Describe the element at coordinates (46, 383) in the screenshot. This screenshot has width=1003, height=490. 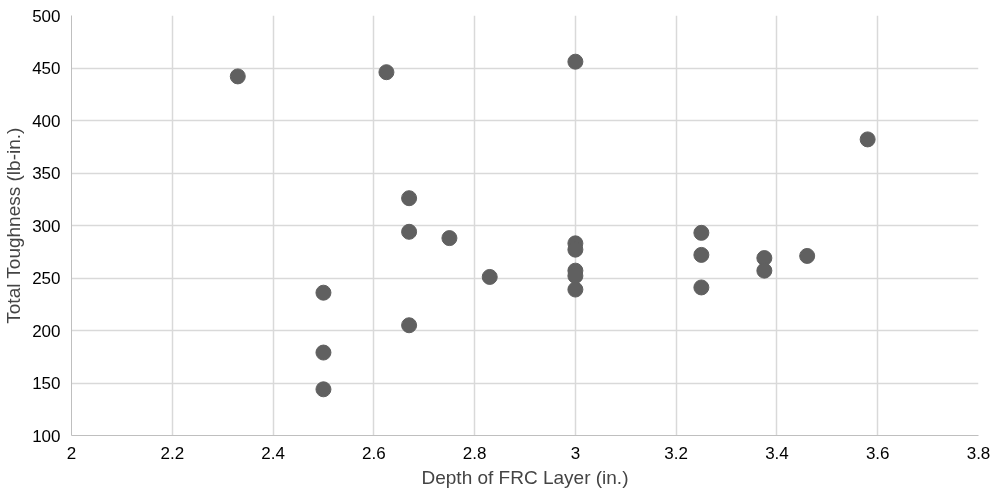
I see `y-tick-label: 150` at that location.